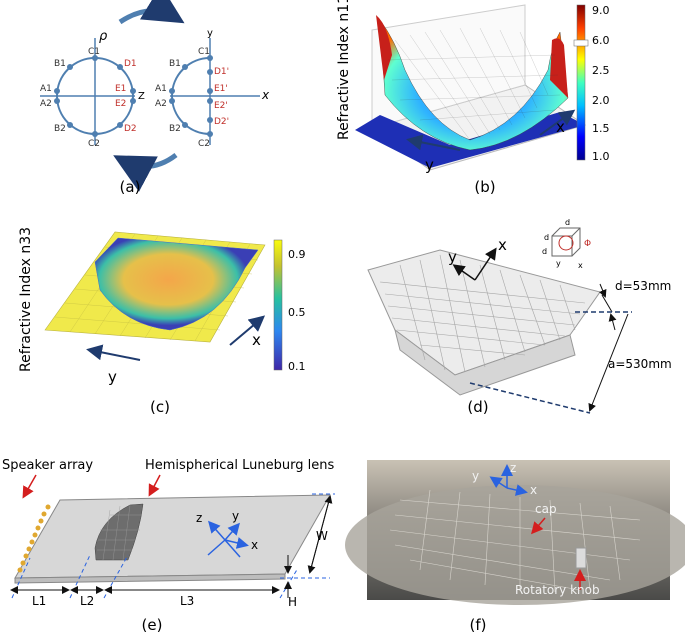 The width and height of the screenshot is (685, 635). I want to click on cap-arrow, so click(538, 526).